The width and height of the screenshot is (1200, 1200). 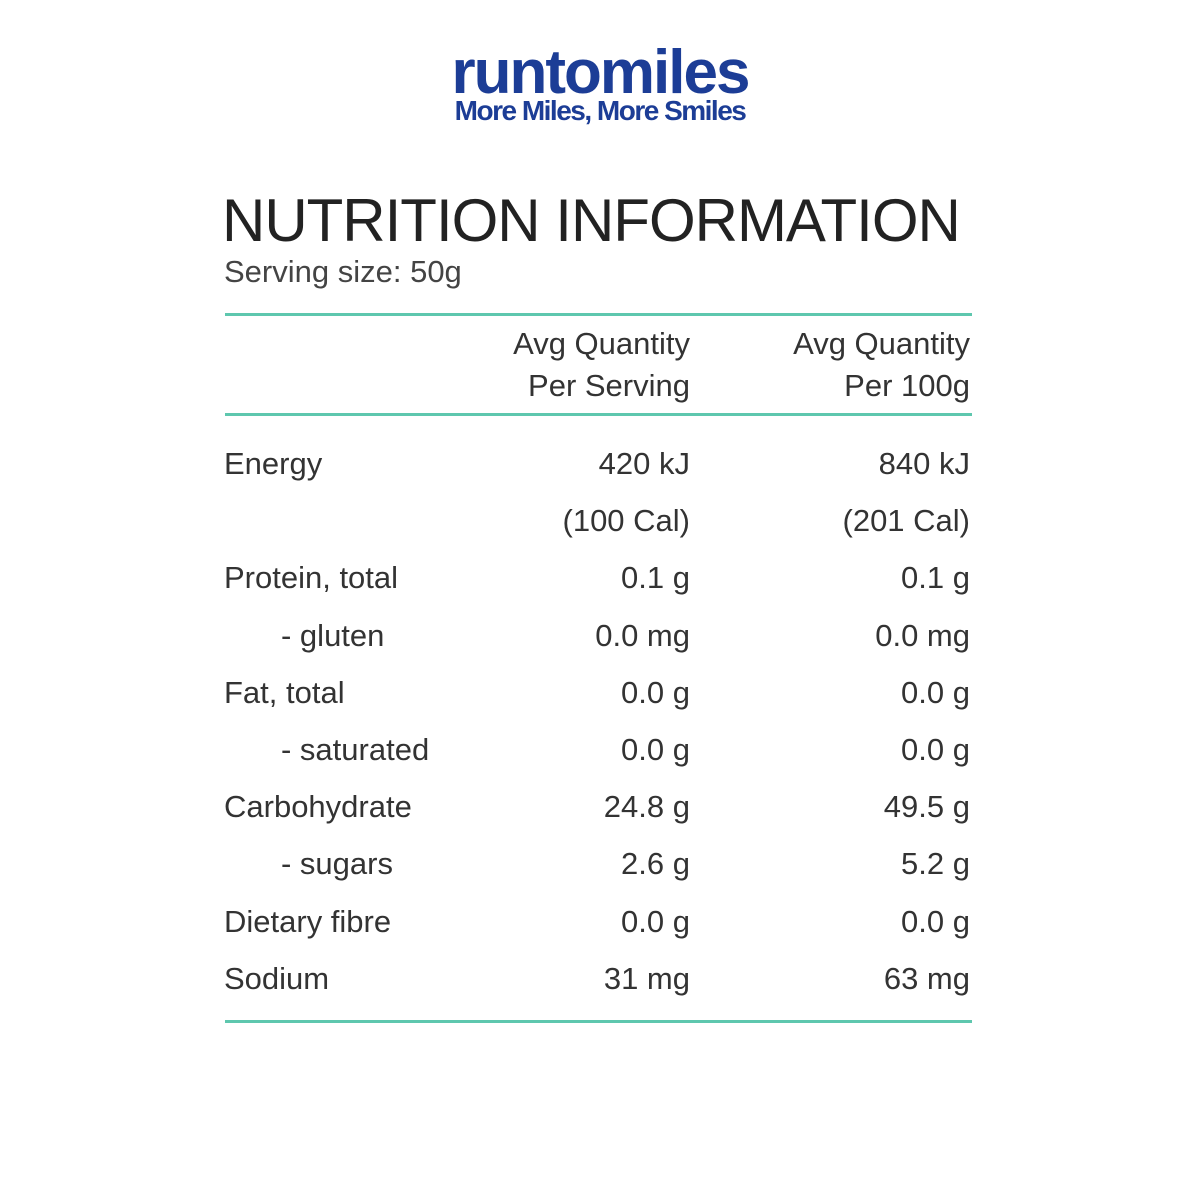 I want to click on title: NUTRITION INFORMATION, so click(x=591, y=220).